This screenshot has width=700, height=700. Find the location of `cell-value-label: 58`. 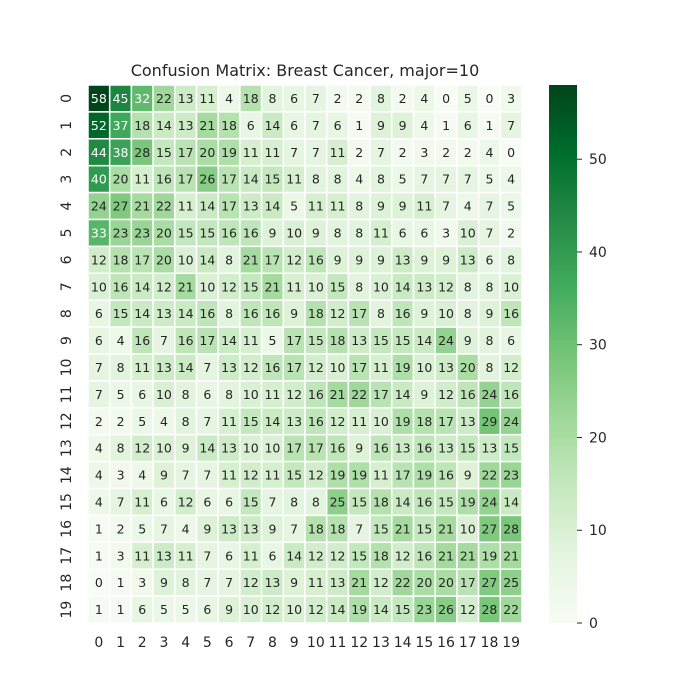

cell-value-label: 58 is located at coordinates (99, 98).